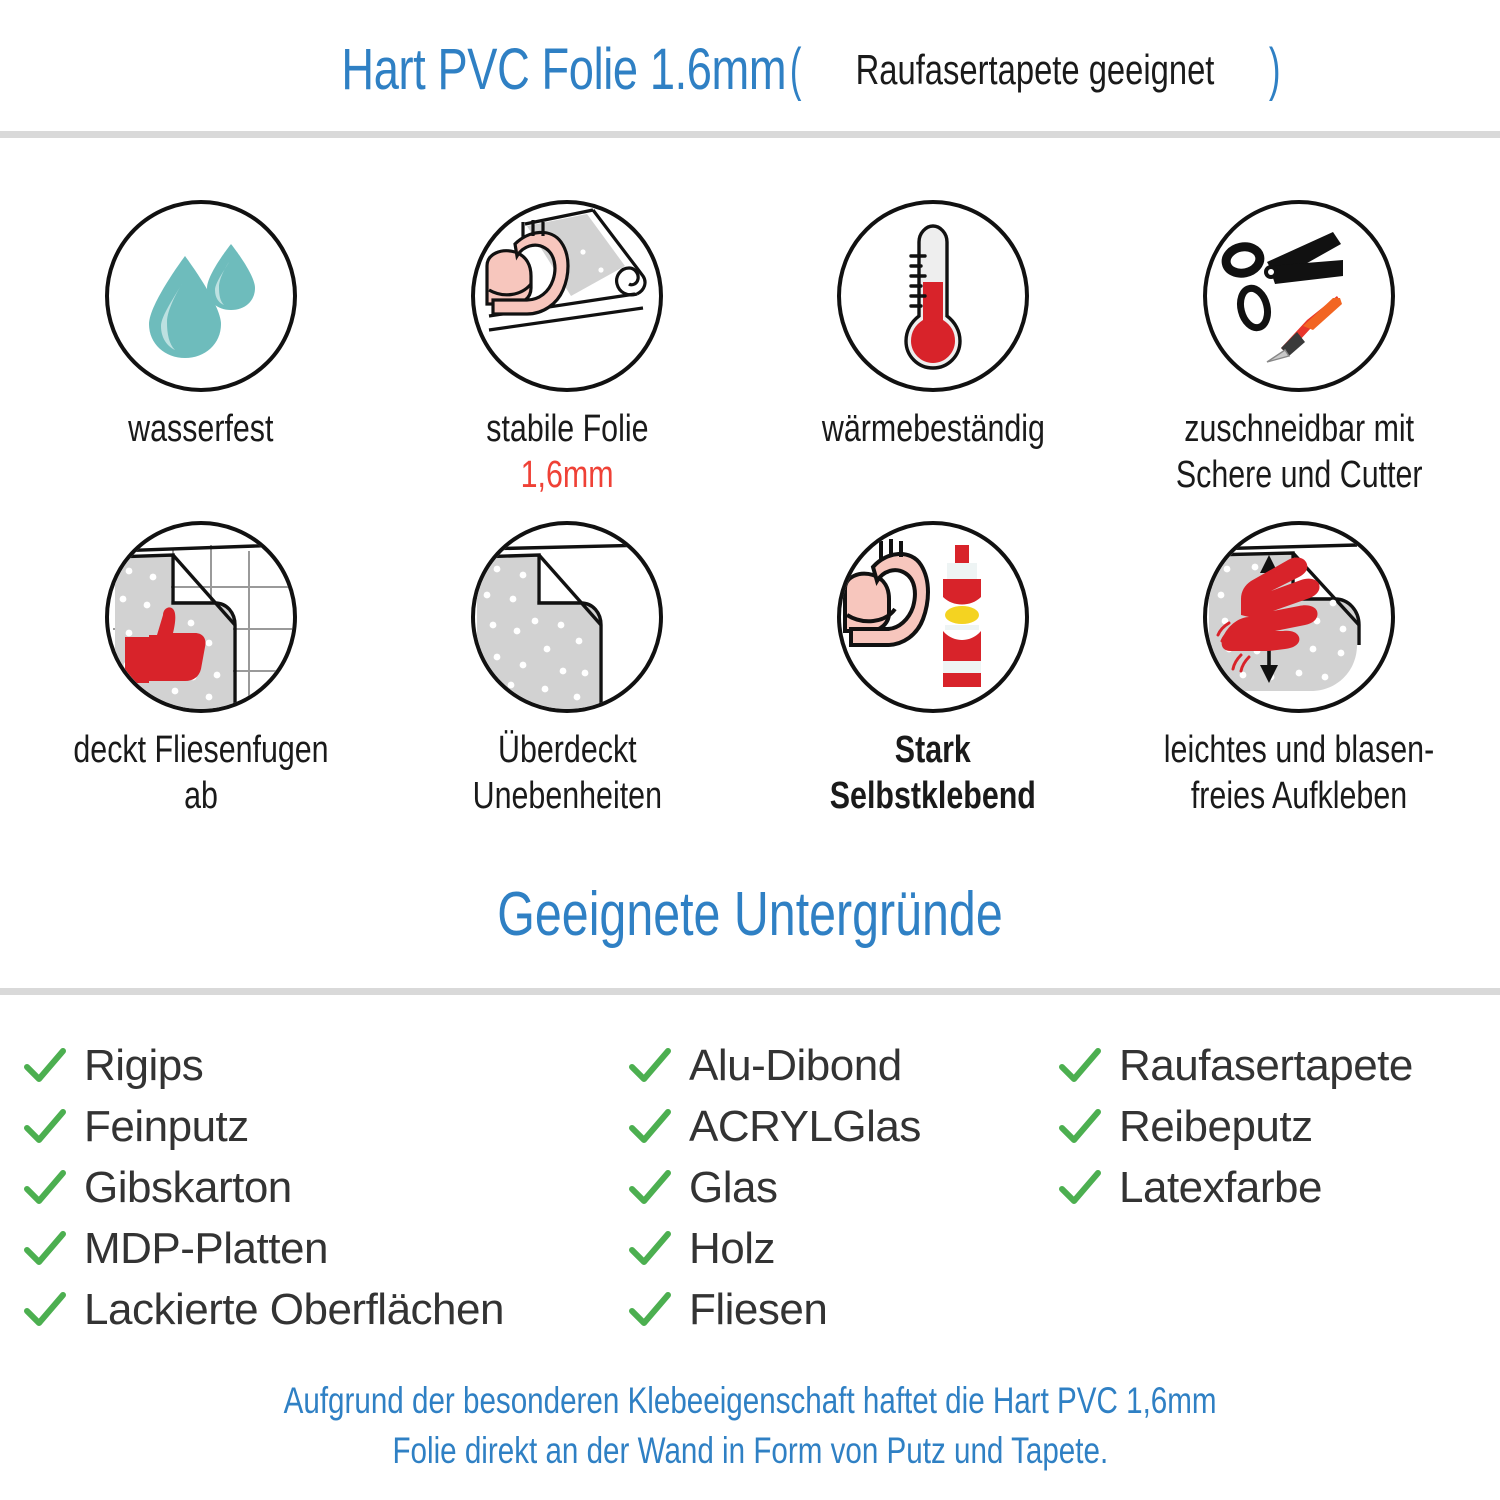  I want to click on list-item: Rigips, so click(324, 1065).